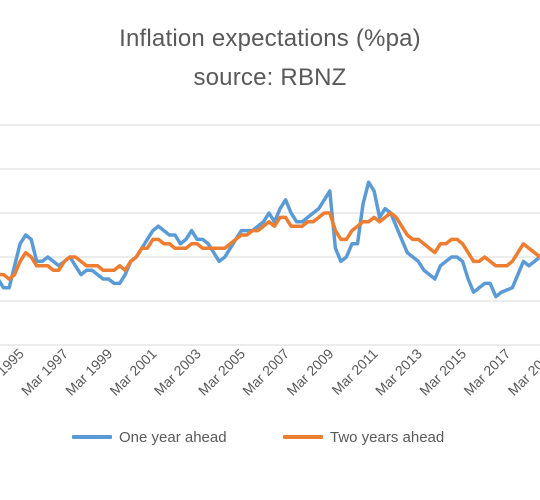 The image size is (540, 500). I want to click on legend-swatch-two-years-ahead, so click(303, 437).